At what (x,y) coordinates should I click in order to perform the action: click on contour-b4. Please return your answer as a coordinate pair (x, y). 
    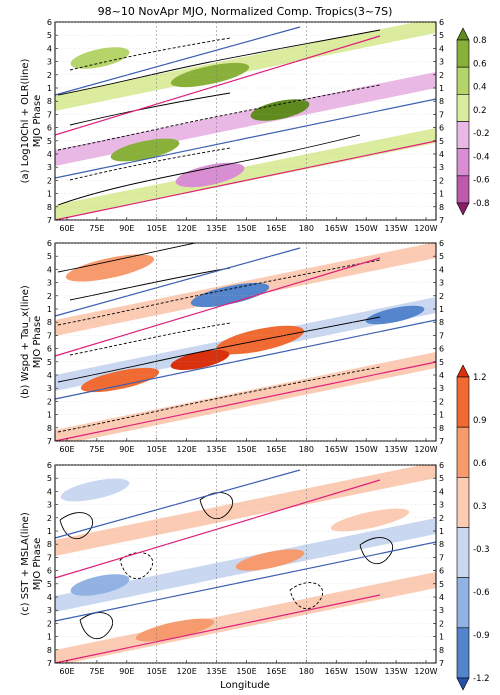
    Looking at the image, I should click on (219, 399).